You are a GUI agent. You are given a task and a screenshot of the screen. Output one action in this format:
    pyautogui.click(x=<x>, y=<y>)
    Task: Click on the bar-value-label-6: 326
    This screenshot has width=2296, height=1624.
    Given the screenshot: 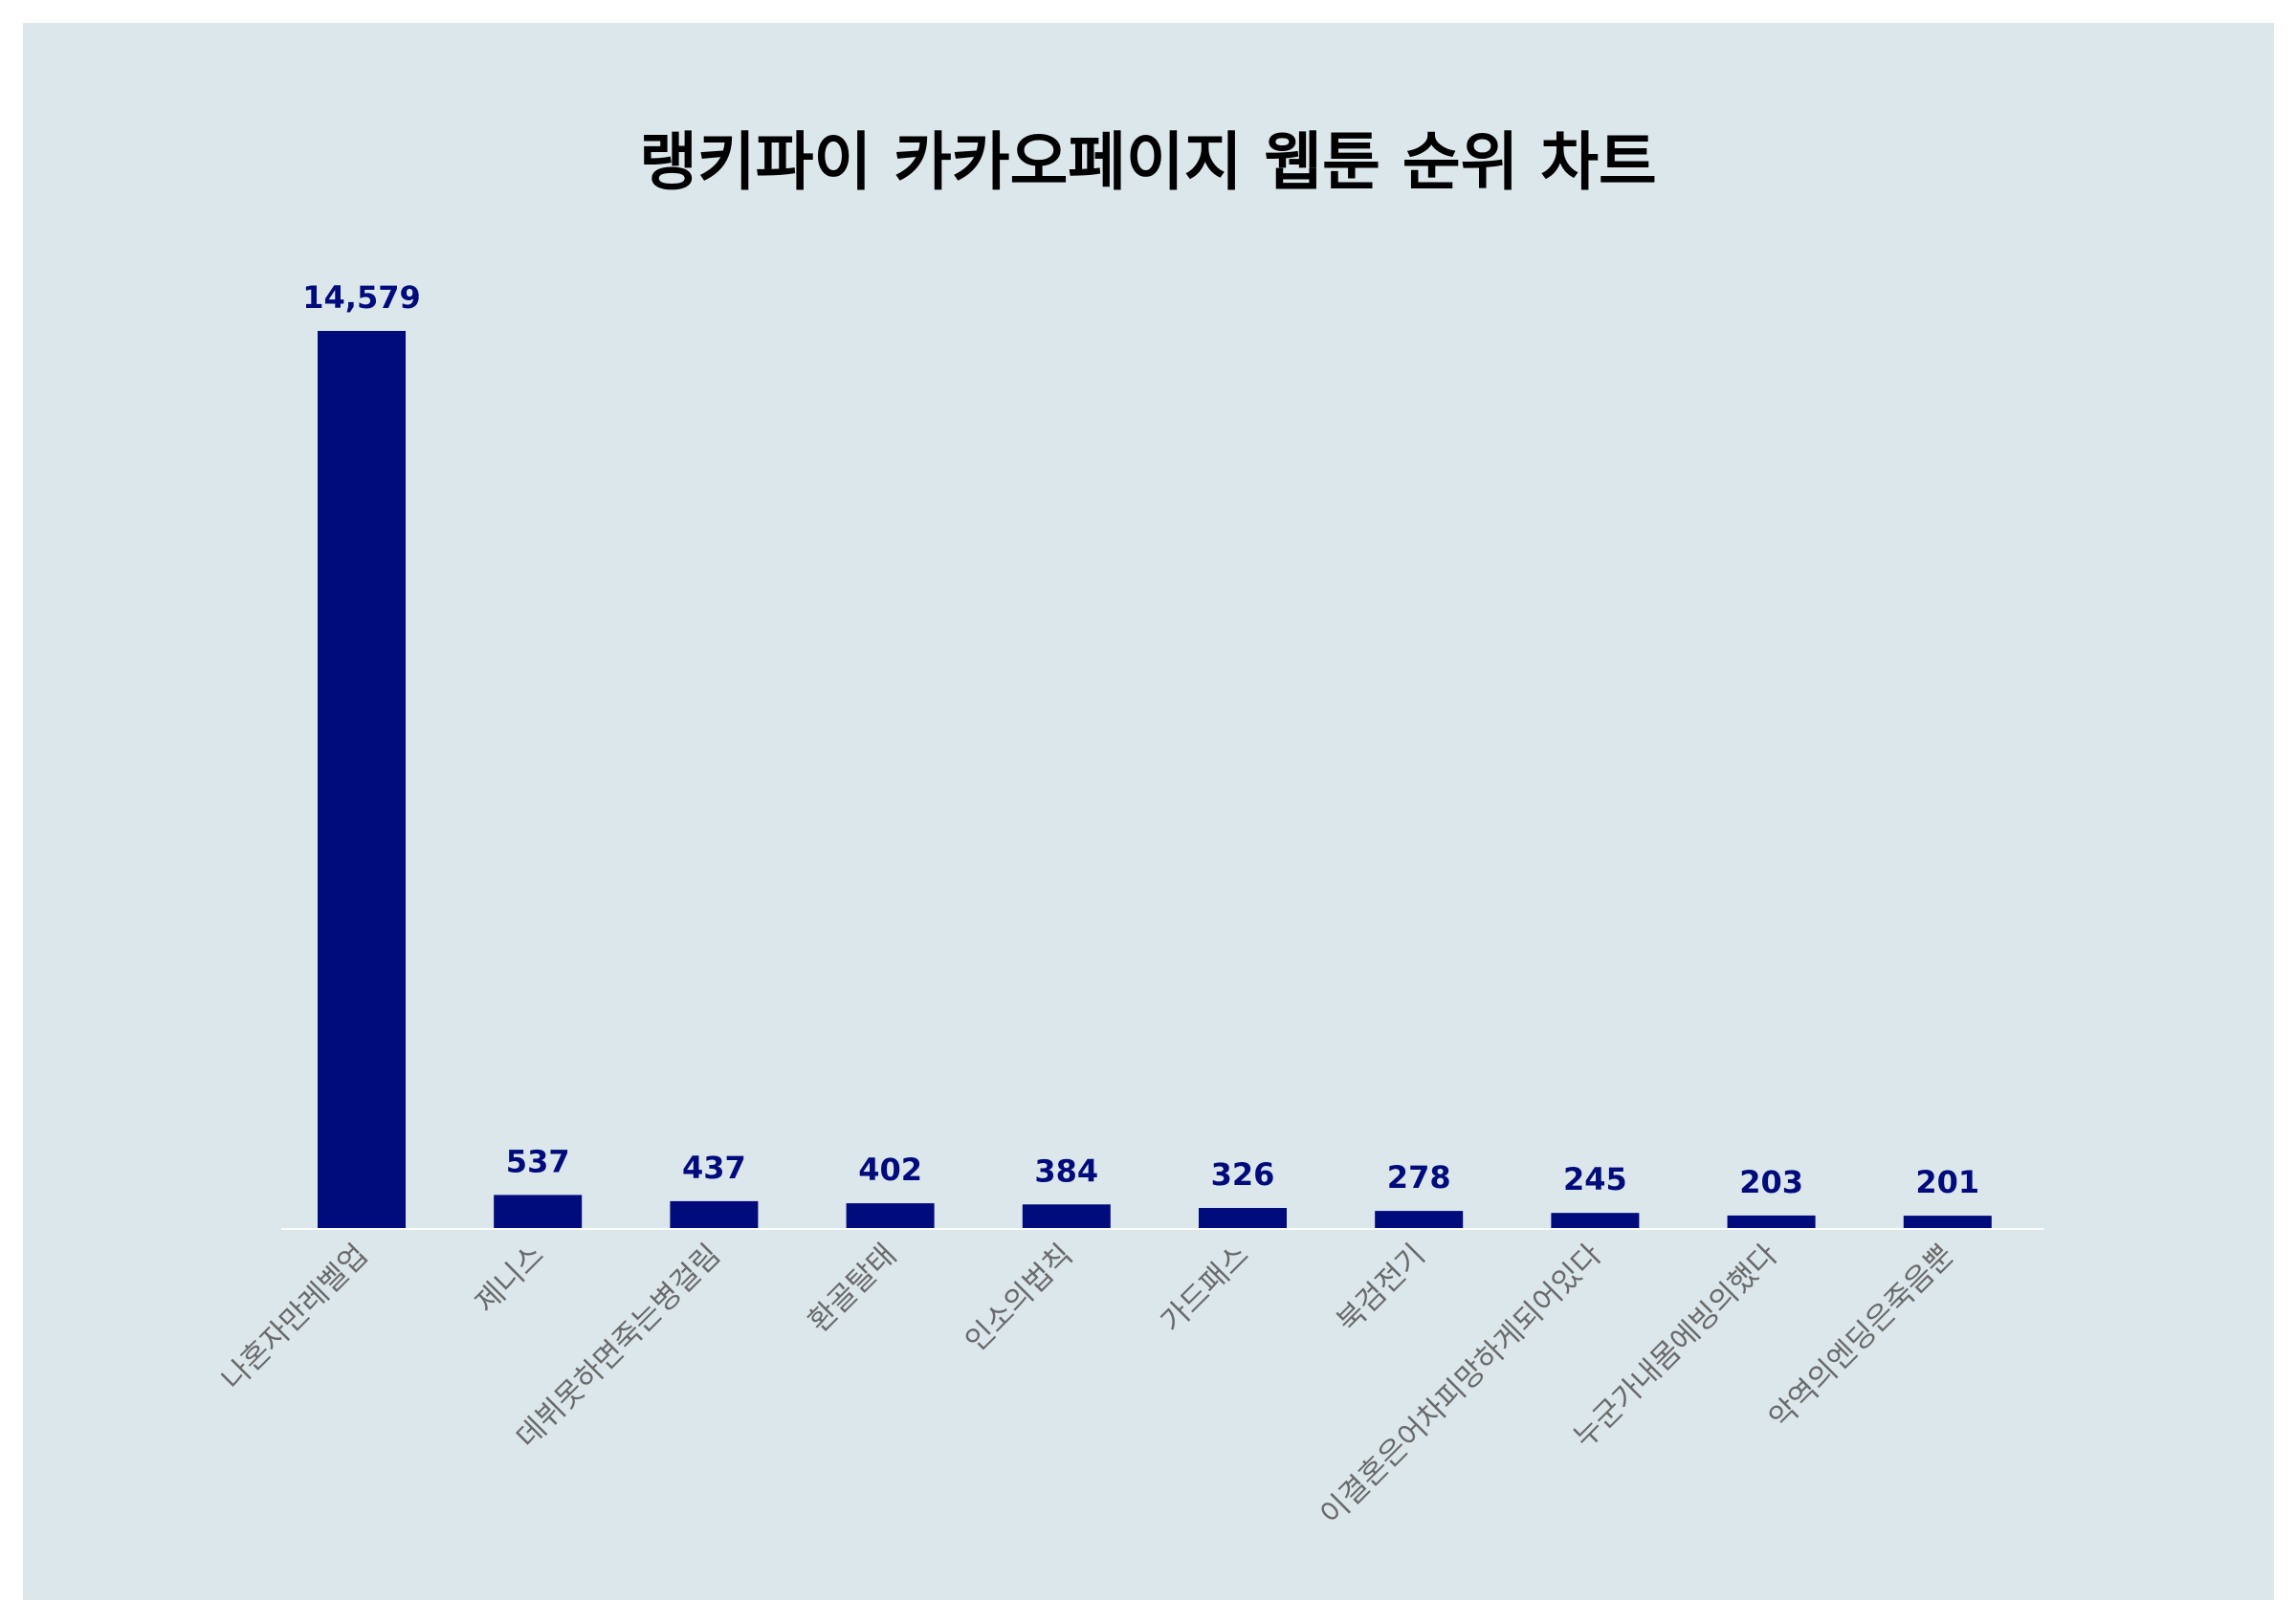 What is the action you would take?
    pyautogui.click(x=1243, y=1175)
    